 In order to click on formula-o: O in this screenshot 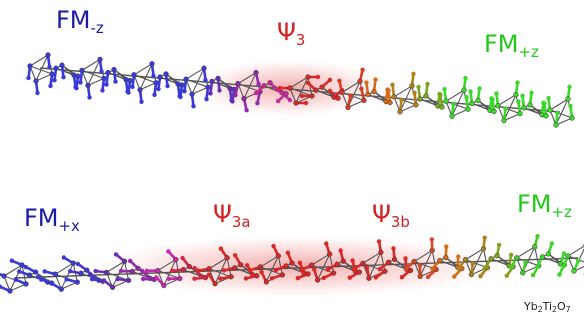, I will do `click(561, 306)`.